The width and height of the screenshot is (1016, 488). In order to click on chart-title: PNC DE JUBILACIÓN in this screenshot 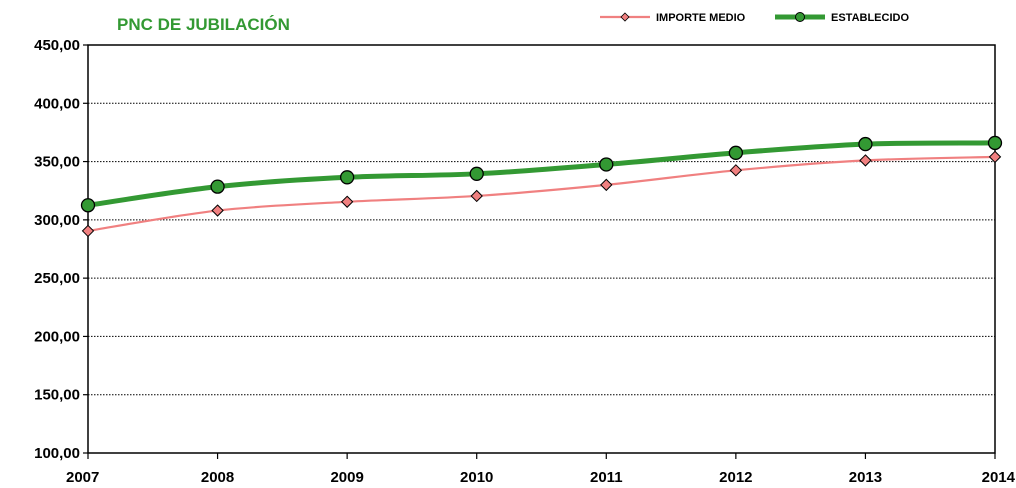, I will do `click(203, 24)`.